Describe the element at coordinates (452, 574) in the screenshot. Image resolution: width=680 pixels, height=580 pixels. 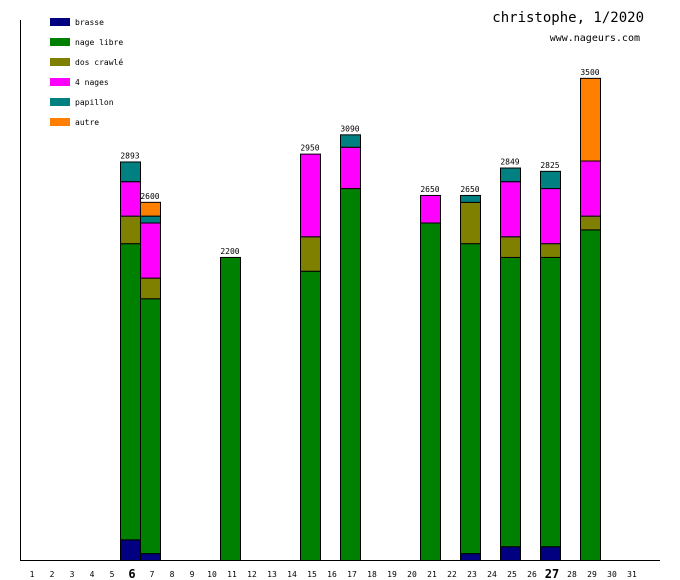
I see `x-tick-label: 22` at that location.